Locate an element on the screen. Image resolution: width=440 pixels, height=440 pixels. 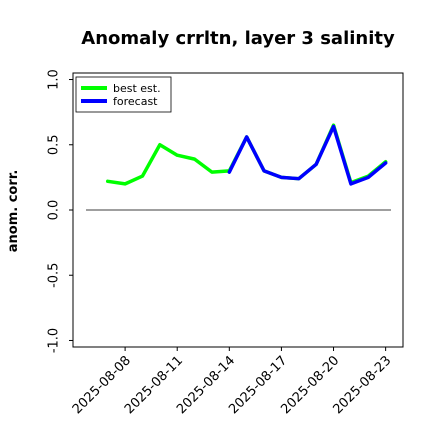
legend: best est.forecast is located at coordinates (123, 94).